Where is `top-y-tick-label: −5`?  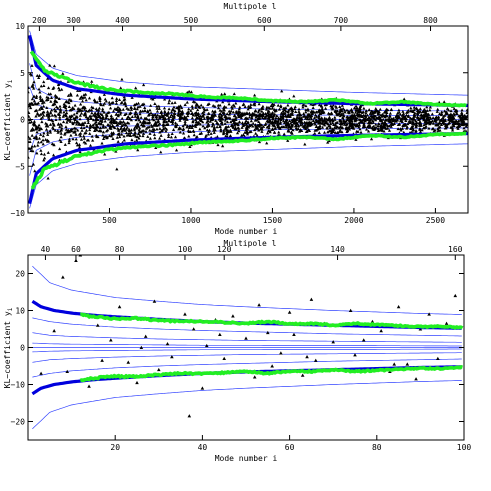 top-y-tick-label: −5 is located at coordinates (20, 166).